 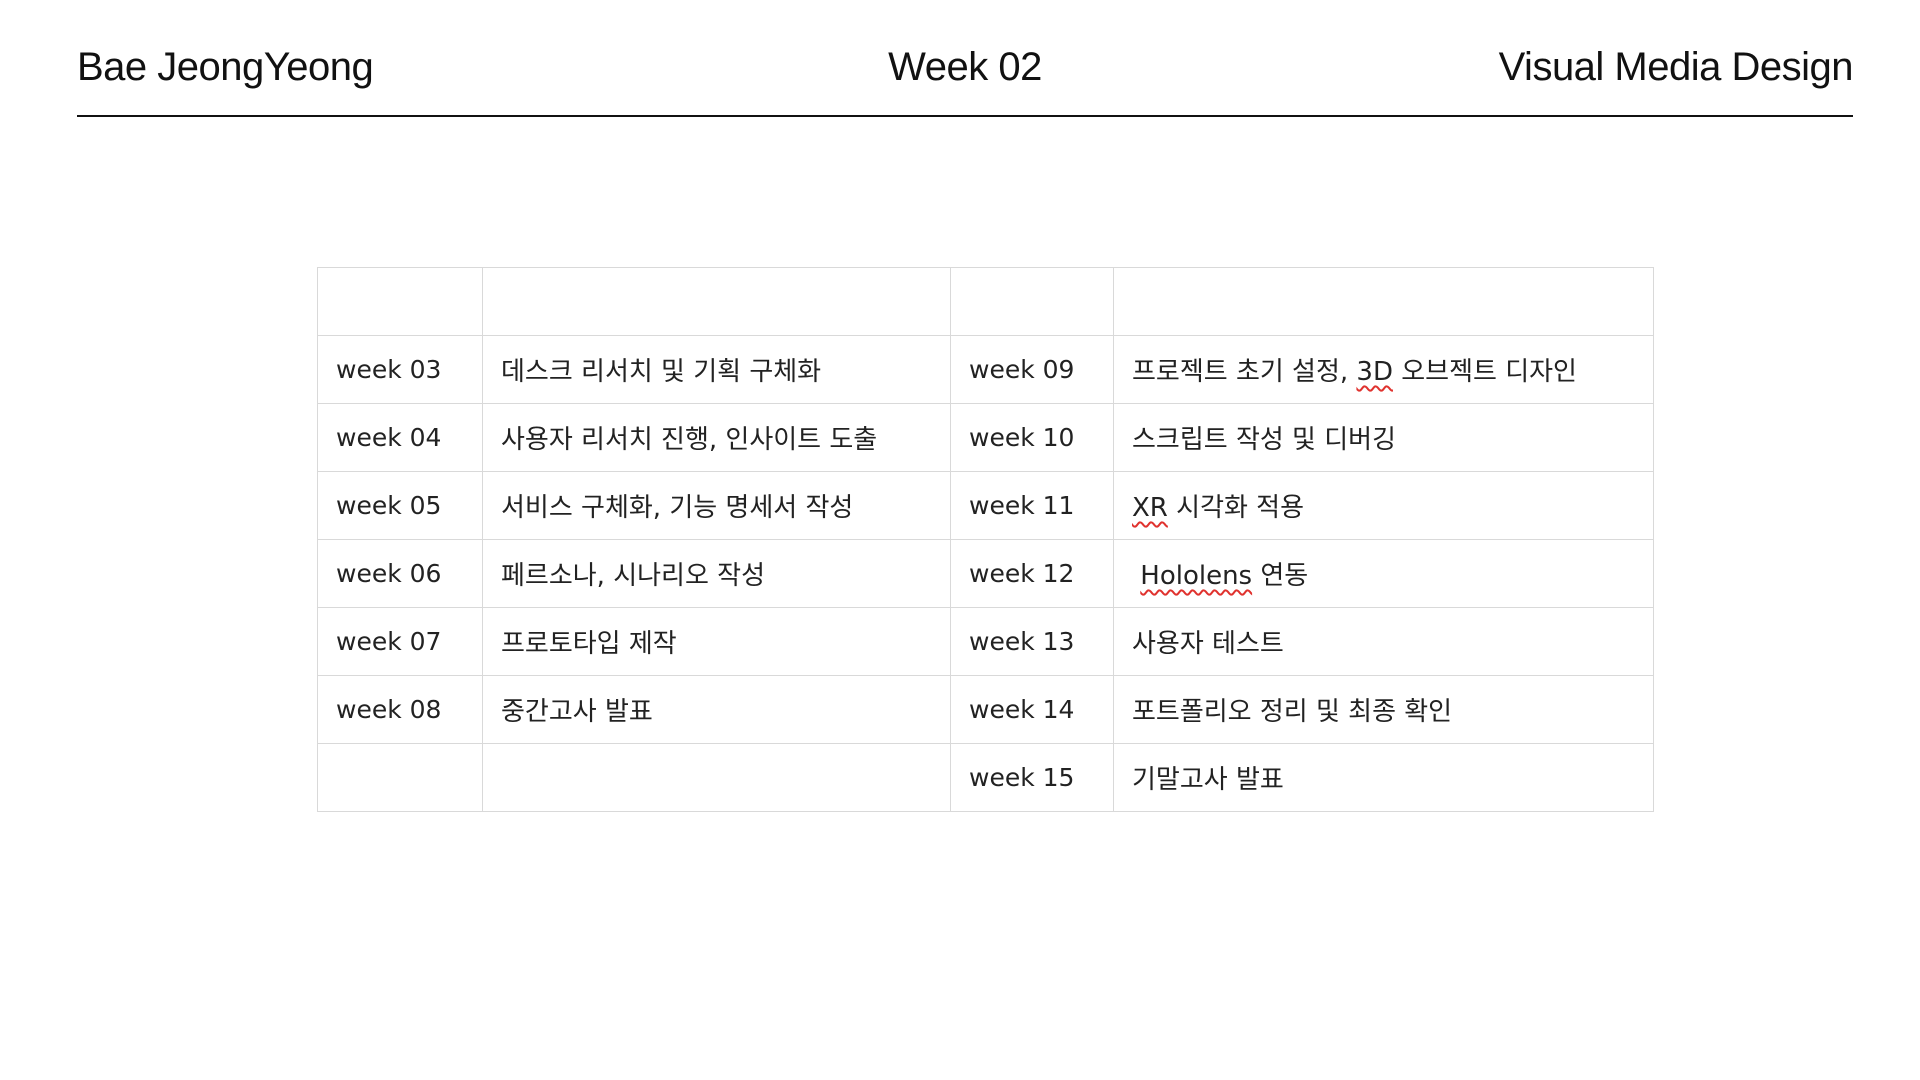 I want to click on week-cell: week 03, so click(x=400, y=369).